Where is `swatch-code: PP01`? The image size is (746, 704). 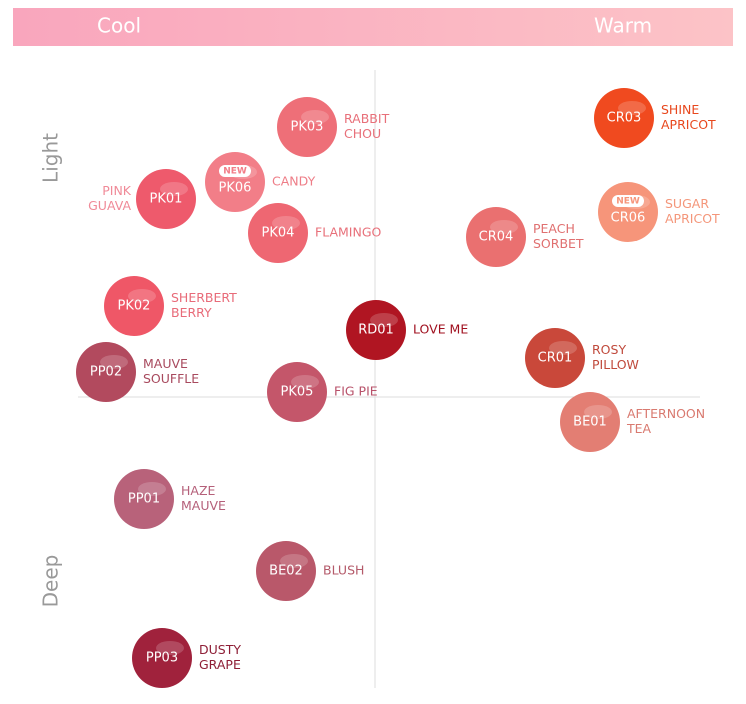 swatch-code: PP01 is located at coordinates (144, 499).